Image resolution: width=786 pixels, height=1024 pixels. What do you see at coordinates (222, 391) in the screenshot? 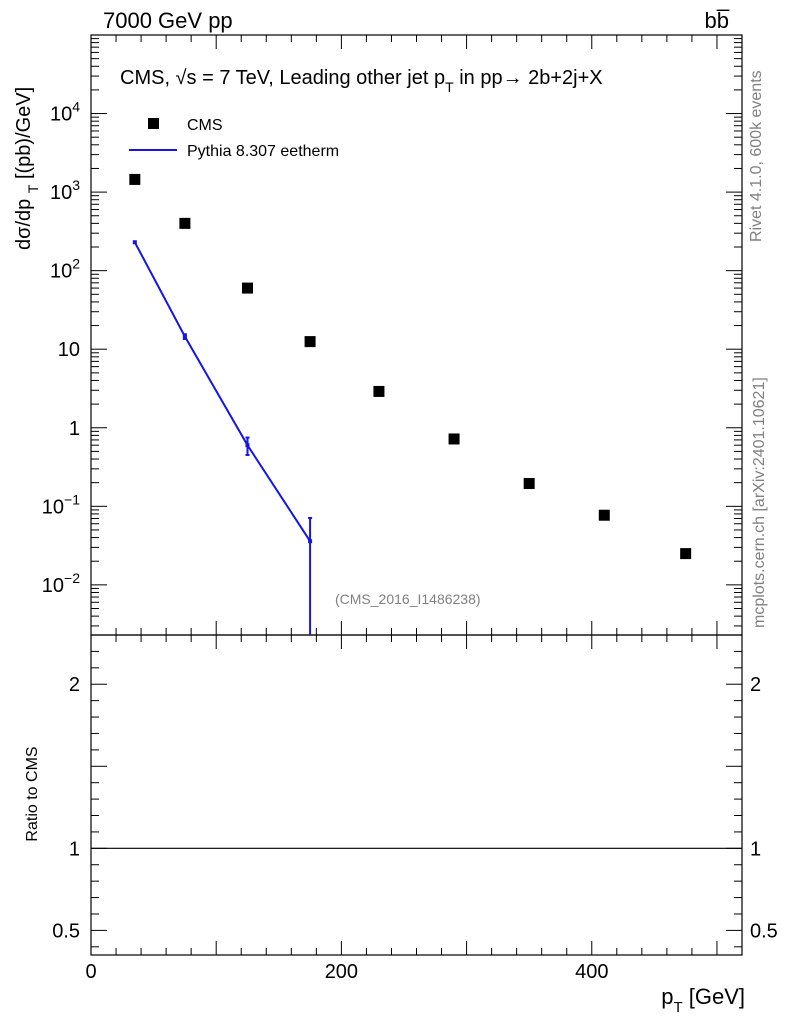
I see `mc-line` at bounding box center [222, 391].